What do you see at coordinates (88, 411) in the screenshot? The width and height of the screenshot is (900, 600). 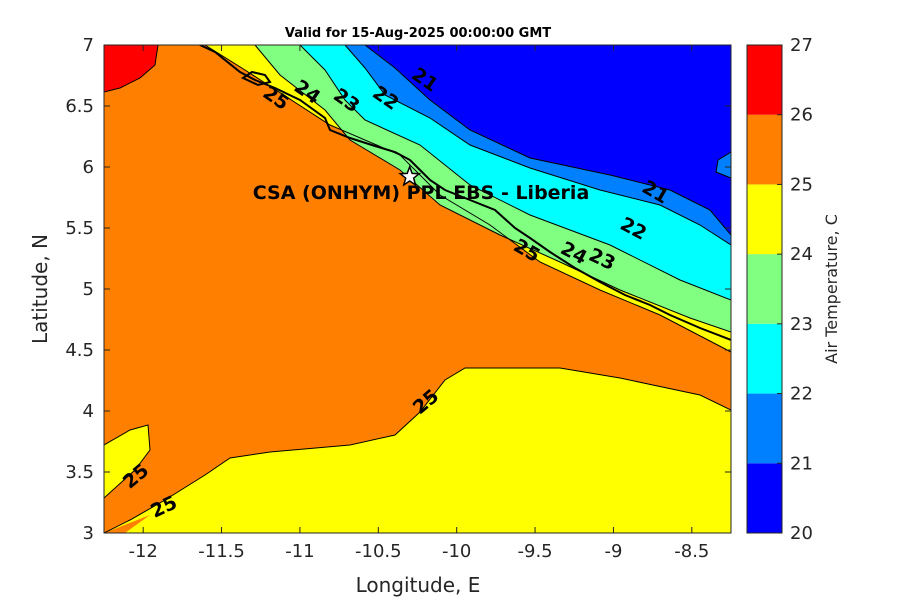 I see `y-tick-label: 4` at bounding box center [88, 411].